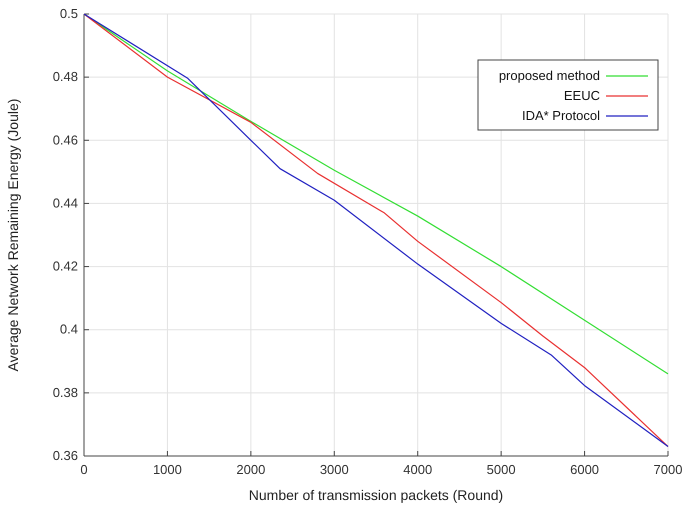 Image resolution: width=686 pixels, height=512 pixels. Describe the element at coordinates (334, 469) in the screenshot. I see `x-tick-label: 3000` at that location.